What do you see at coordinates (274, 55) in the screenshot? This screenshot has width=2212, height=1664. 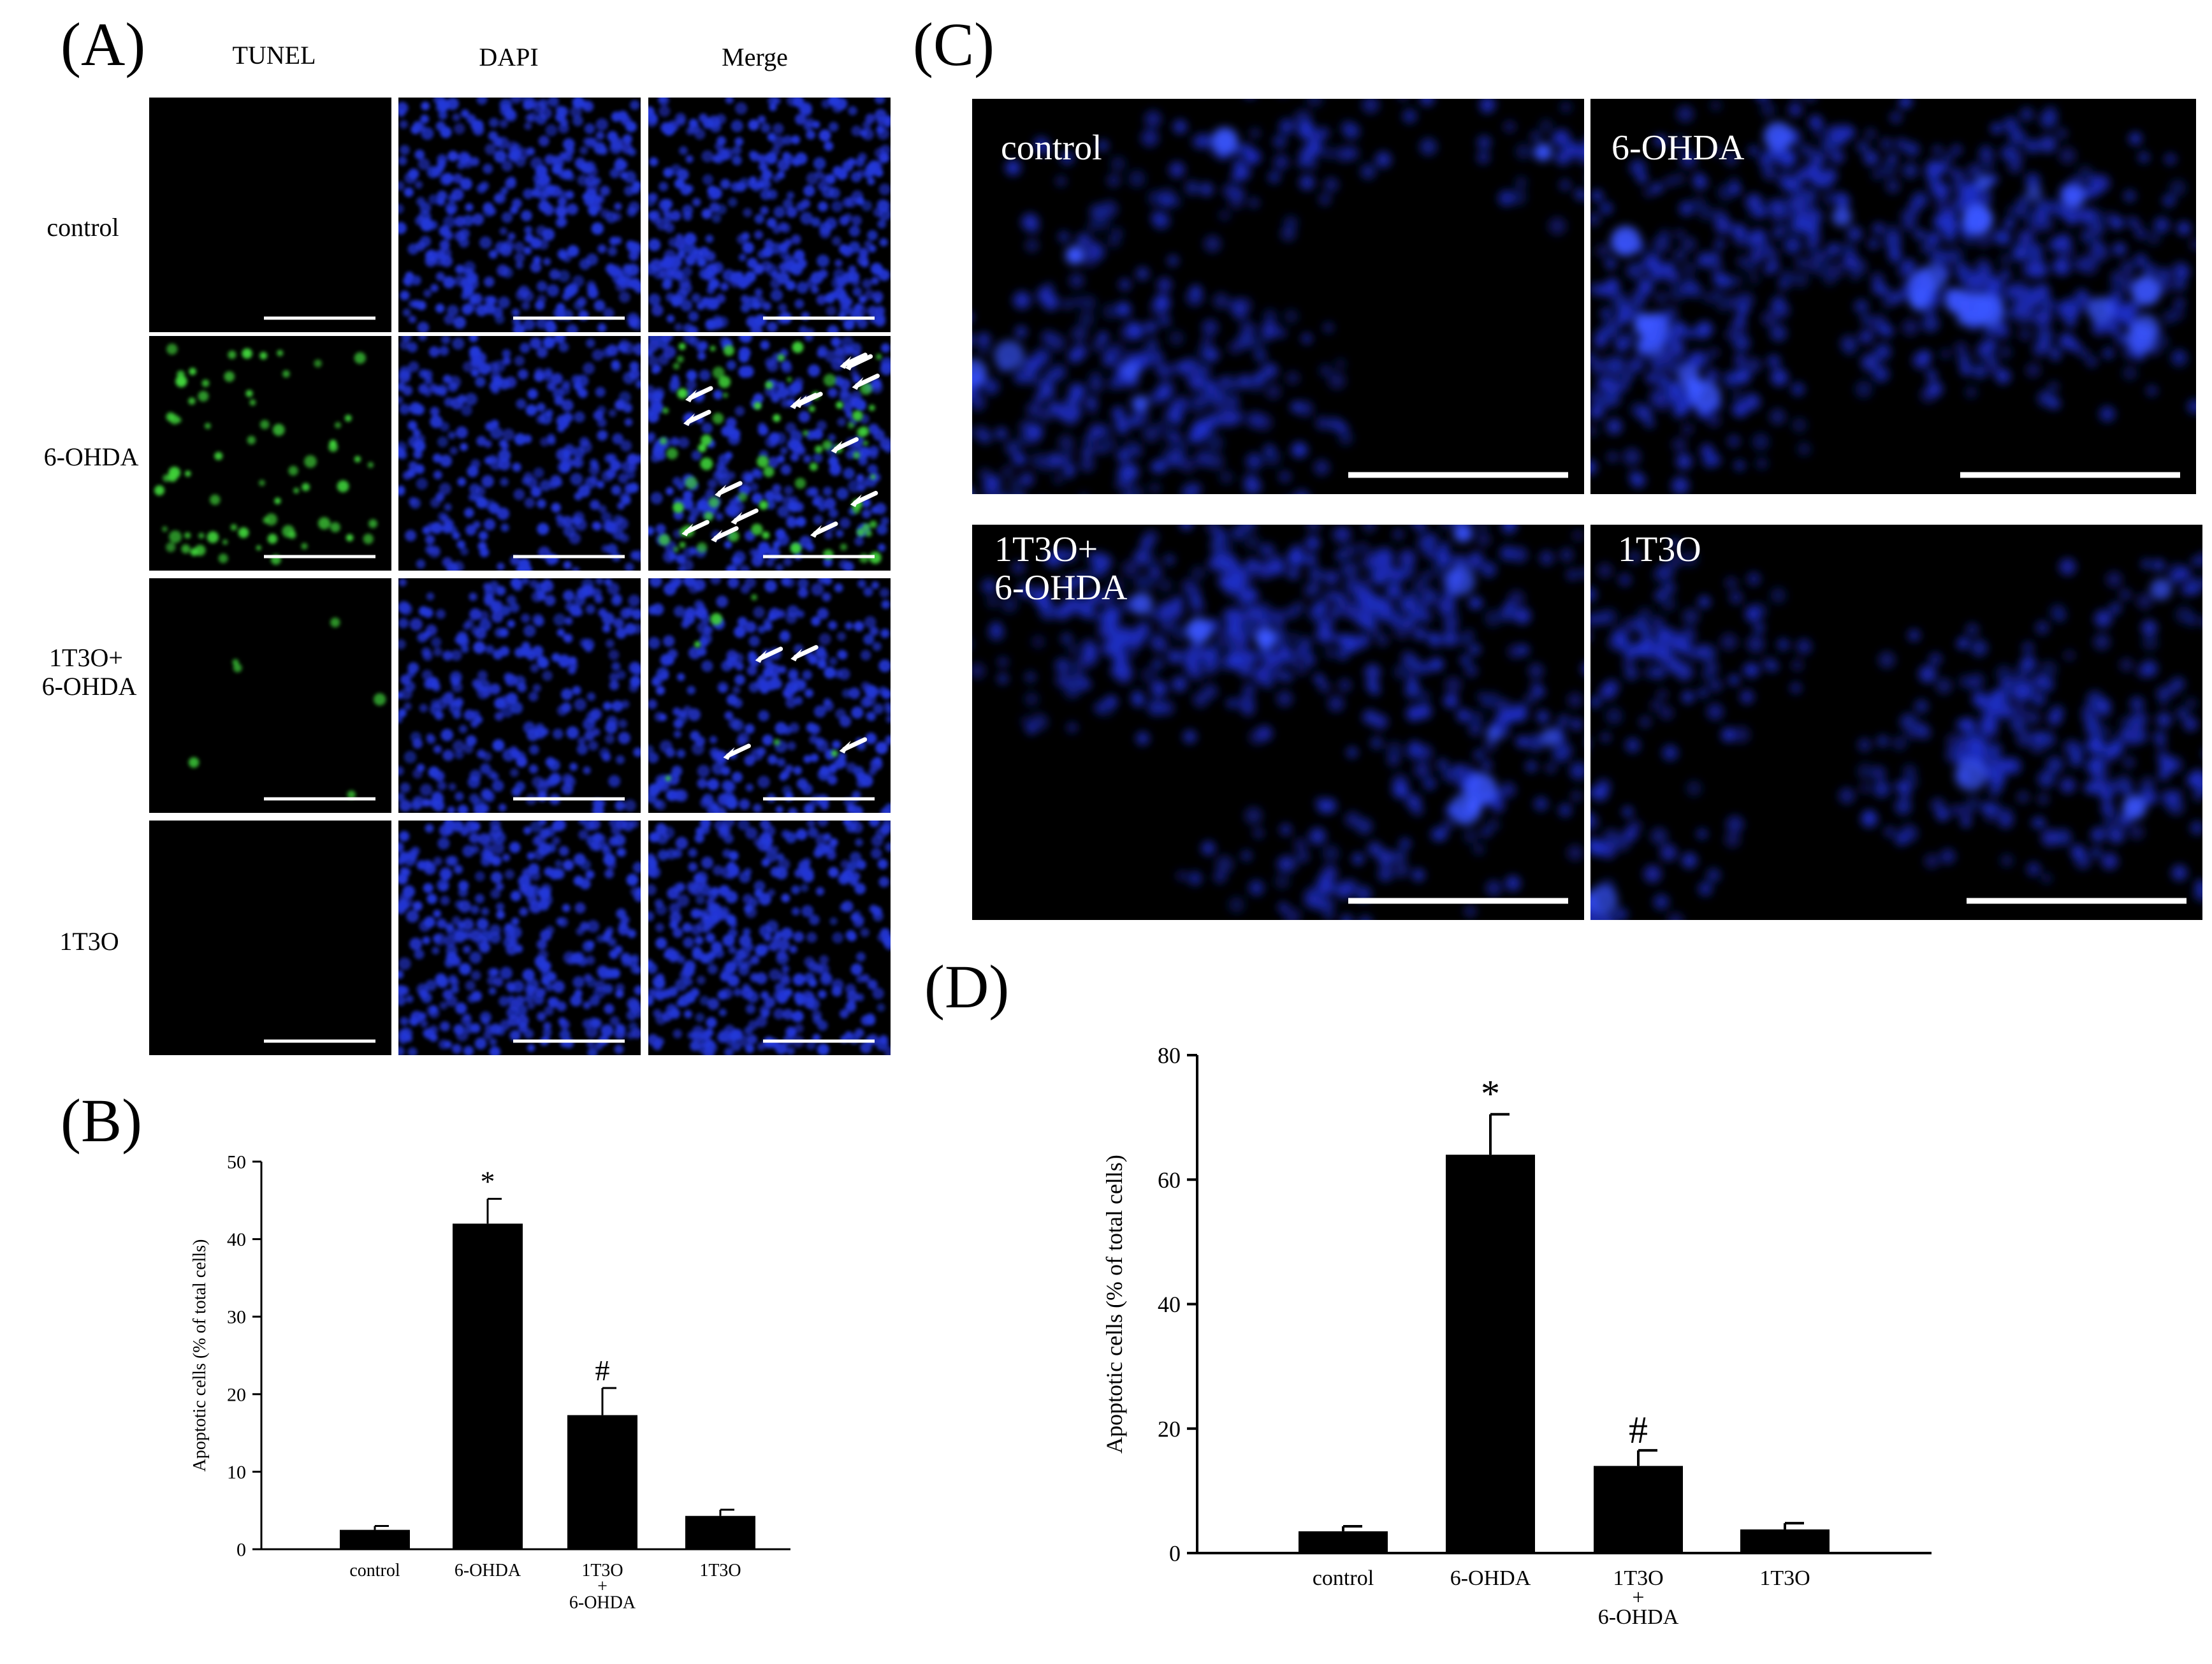 I see `column-header-tunel: TUNEL` at bounding box center [274, 55].